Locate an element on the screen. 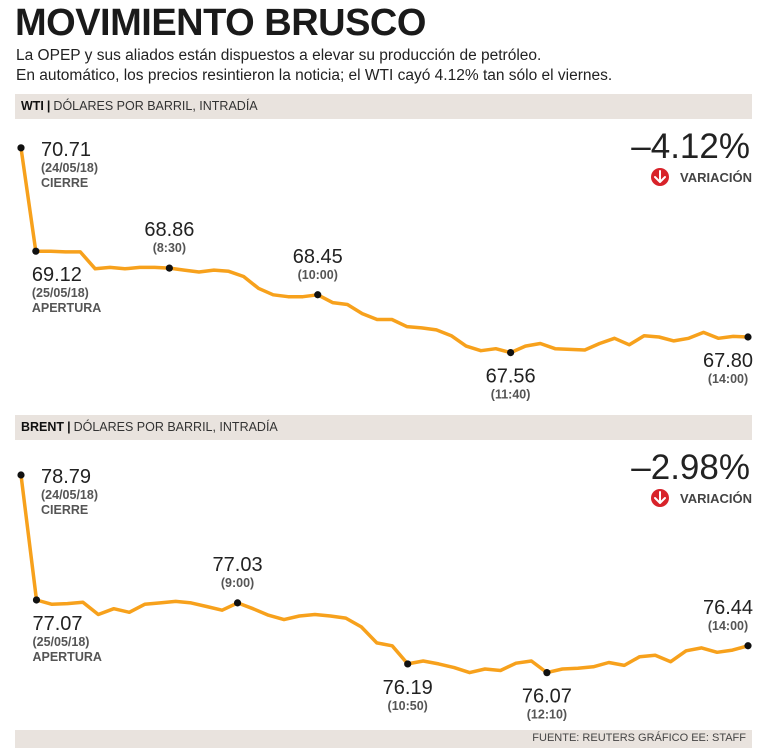  wti-time-label: (10:00) is located at coordinates (318, 275).